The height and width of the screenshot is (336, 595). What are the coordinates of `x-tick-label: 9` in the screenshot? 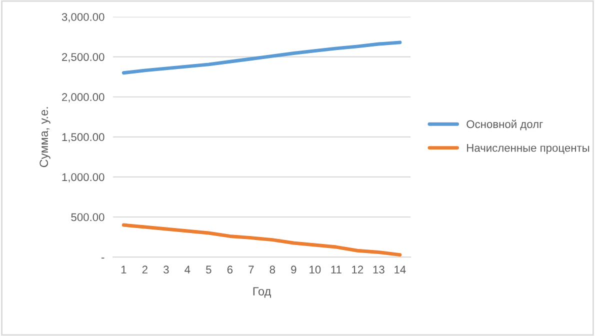 It's located at (293, 270).